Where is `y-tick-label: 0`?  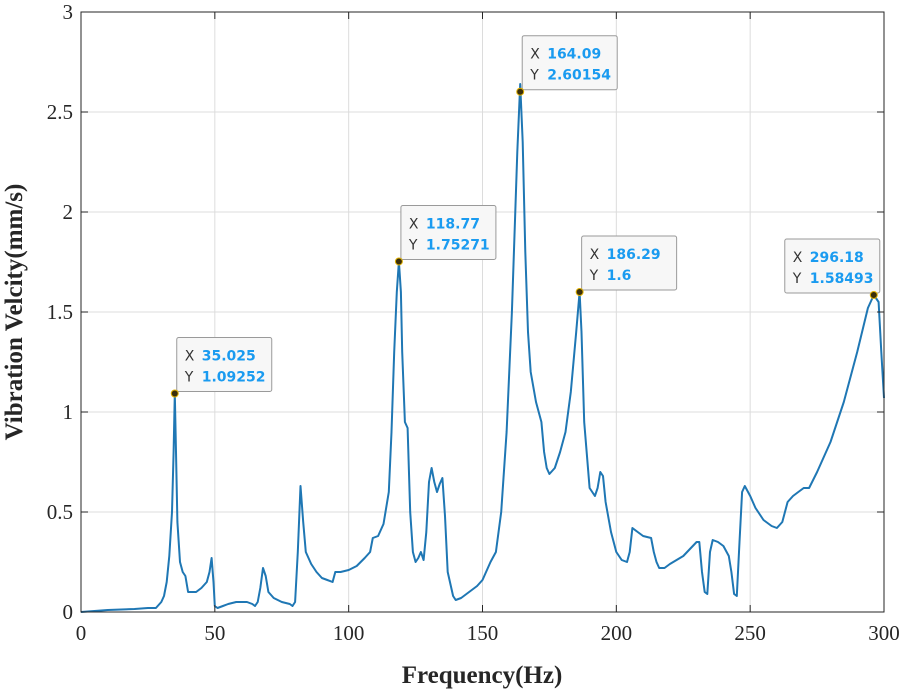
y-tick-label: 0 is located at coordinates (68, 612).